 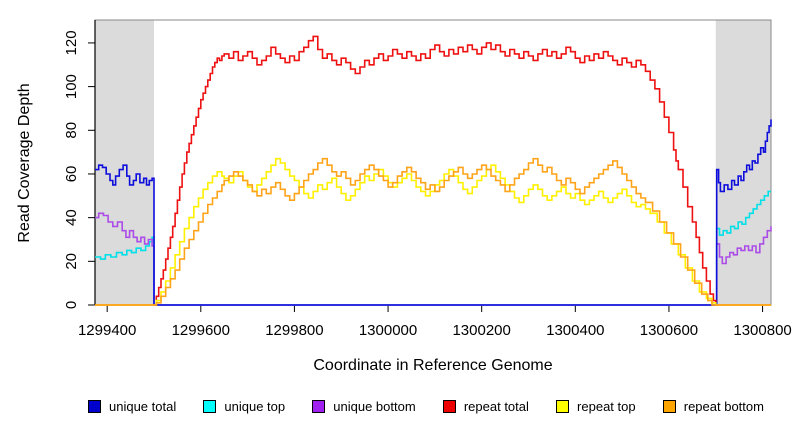 What do you see at coordinates (723, 406) in the screenshot?
I see `legend-label: repeat bottom` at bounding box center [723, 406].